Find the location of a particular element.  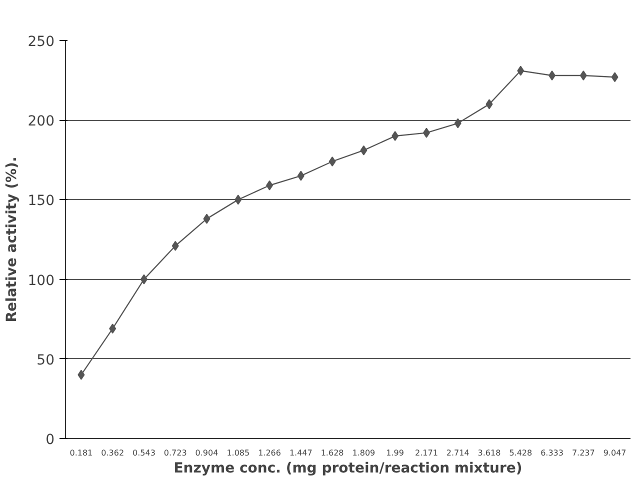

x-tick-label: 0.723 is located at coordinates (175, 453).